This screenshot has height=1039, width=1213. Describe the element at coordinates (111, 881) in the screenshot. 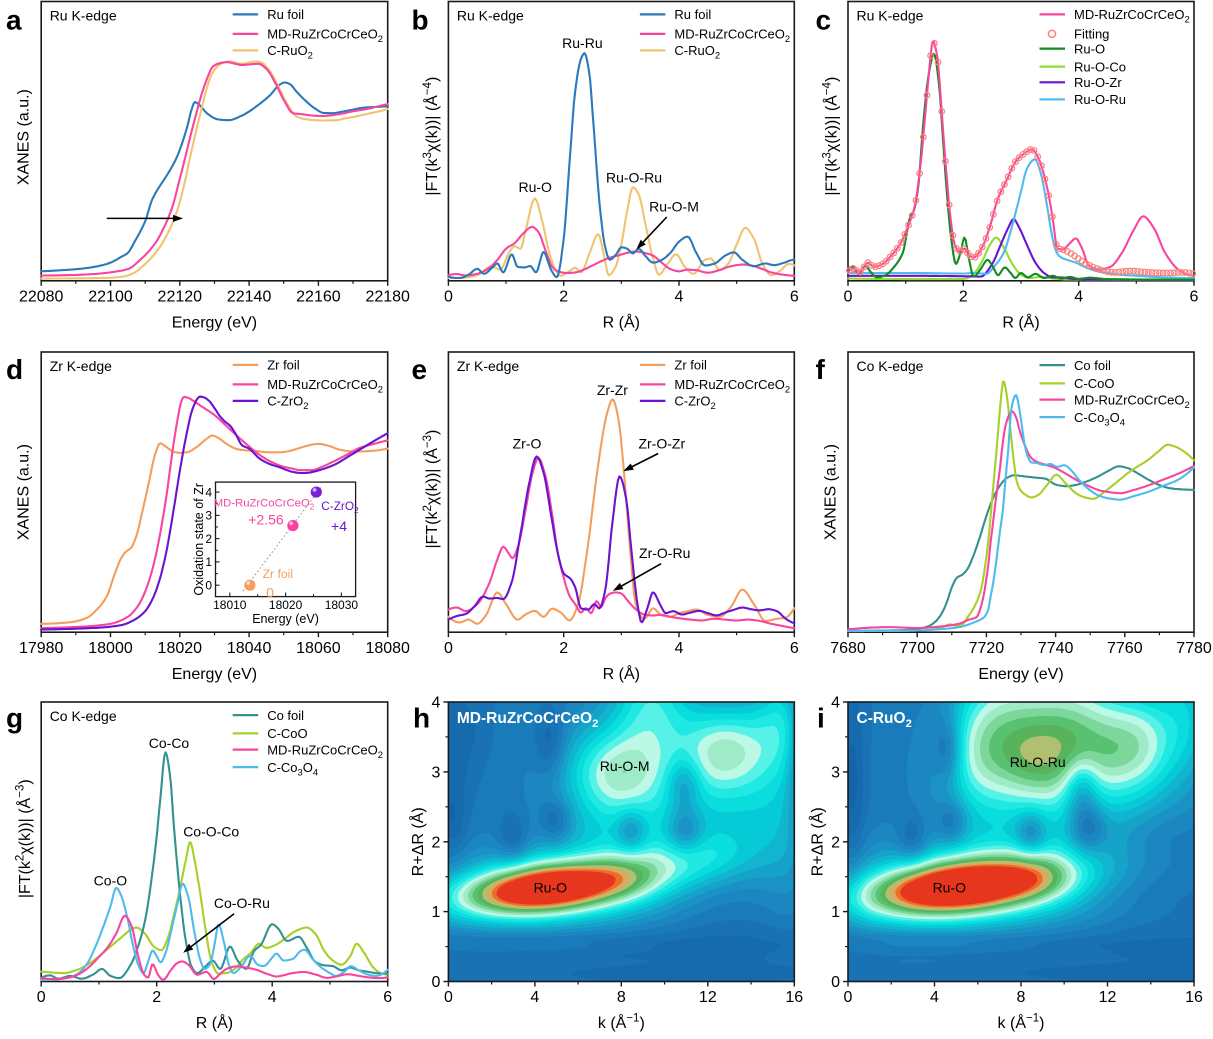

I see `svg-text: Co-O` at that location.